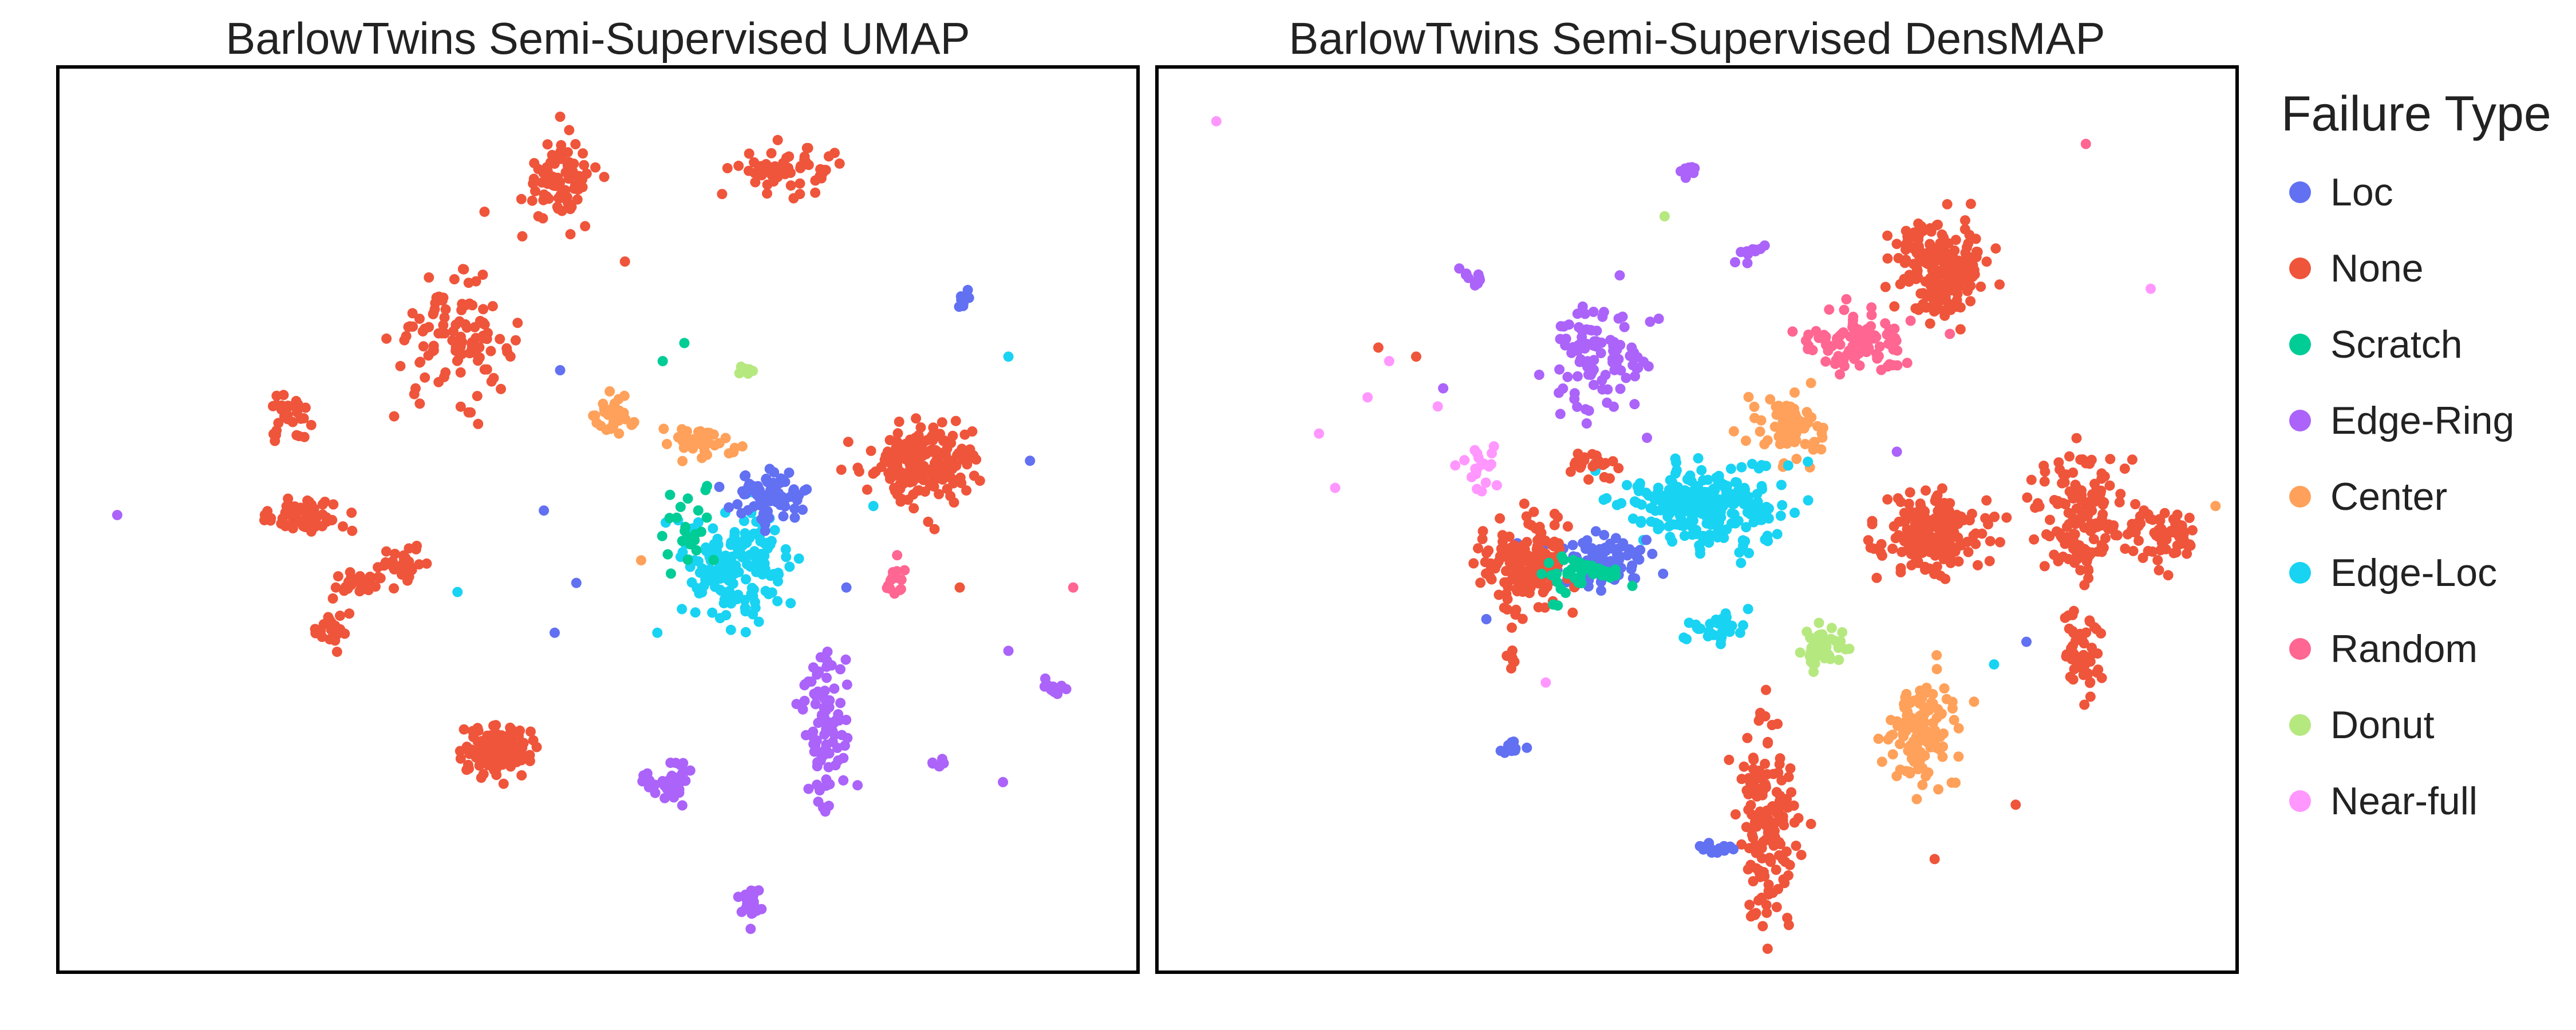 The image size is (2576, 1030). Describe the element at coordinates (2416, 344) in the screenshot. I see `legend-item-scratch: Scratch` at that location.